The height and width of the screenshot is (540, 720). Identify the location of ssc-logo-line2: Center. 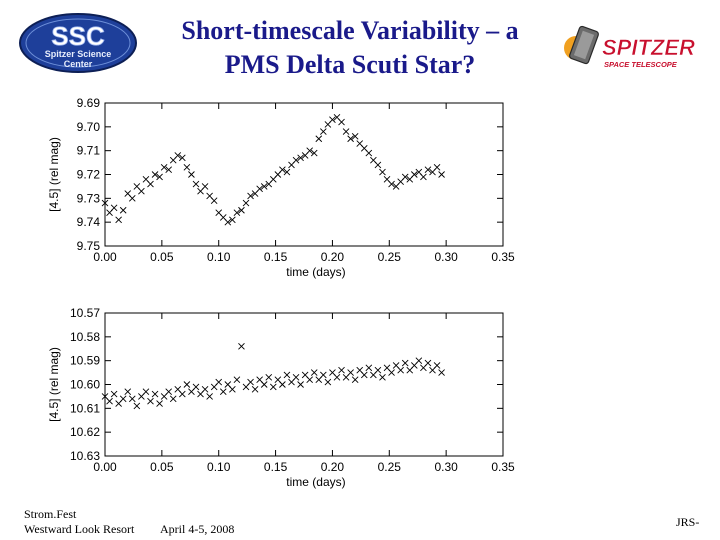
(78, 64).